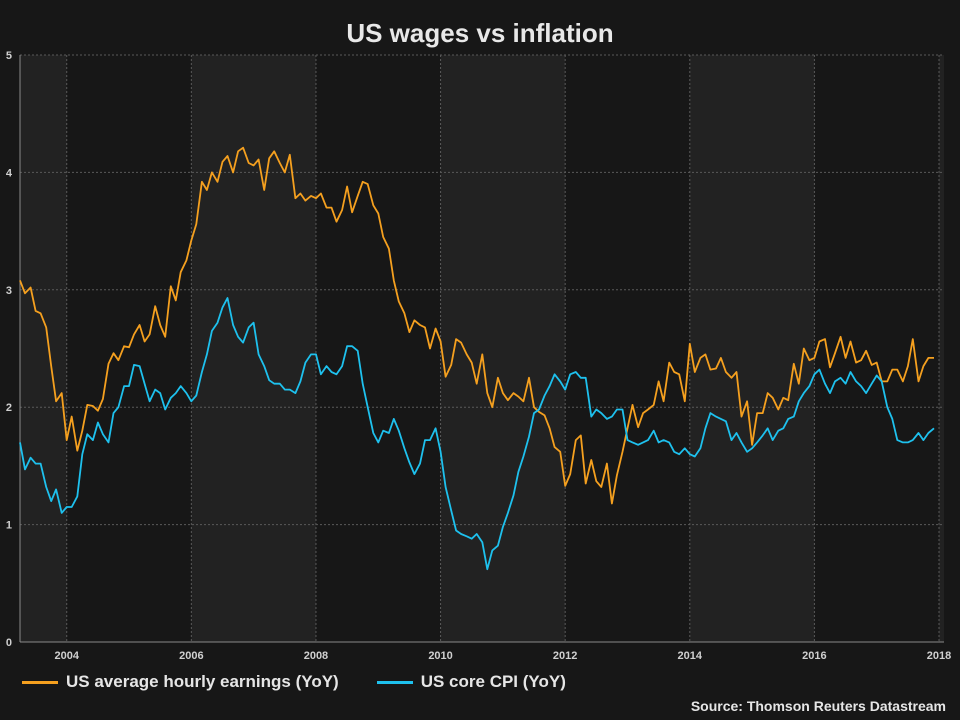  I want to click on x-tick-label-2010: 2010, so click(440, 656).